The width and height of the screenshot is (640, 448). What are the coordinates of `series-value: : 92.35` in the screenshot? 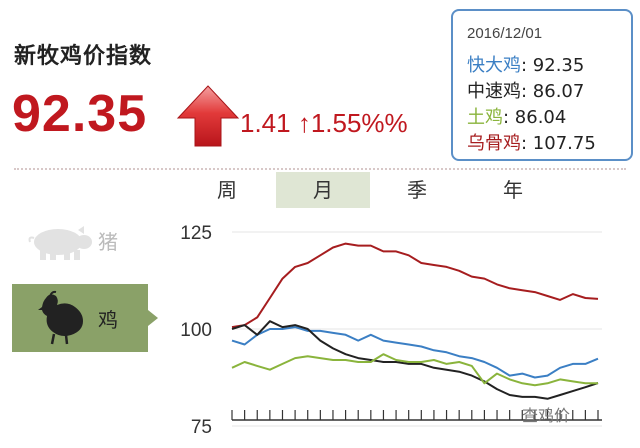 It's located at (553, 65).